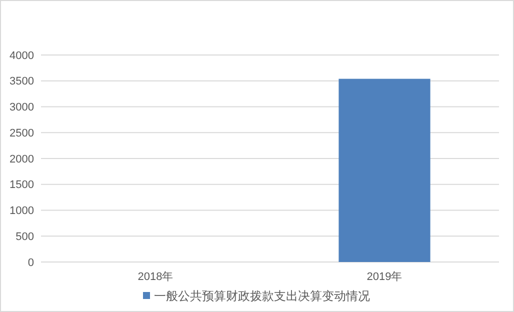 The width and height of the screenshot is (514, 312). What do you see at coordinates (22, 82) in the screenshot?
I see `y-tick-label: 3500` at bounding box center [22, 82].